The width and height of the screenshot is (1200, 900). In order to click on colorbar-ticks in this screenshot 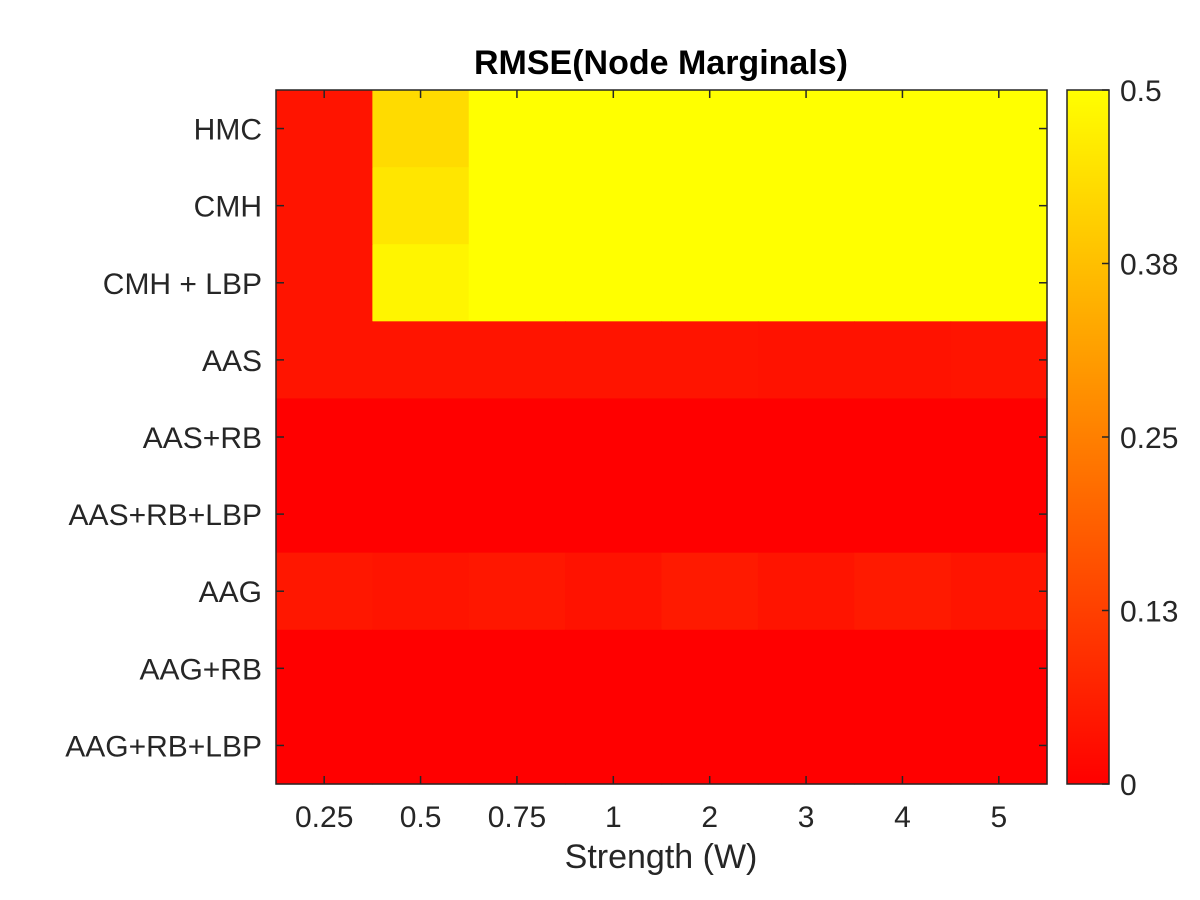, I will do `click(1105, 437)`.